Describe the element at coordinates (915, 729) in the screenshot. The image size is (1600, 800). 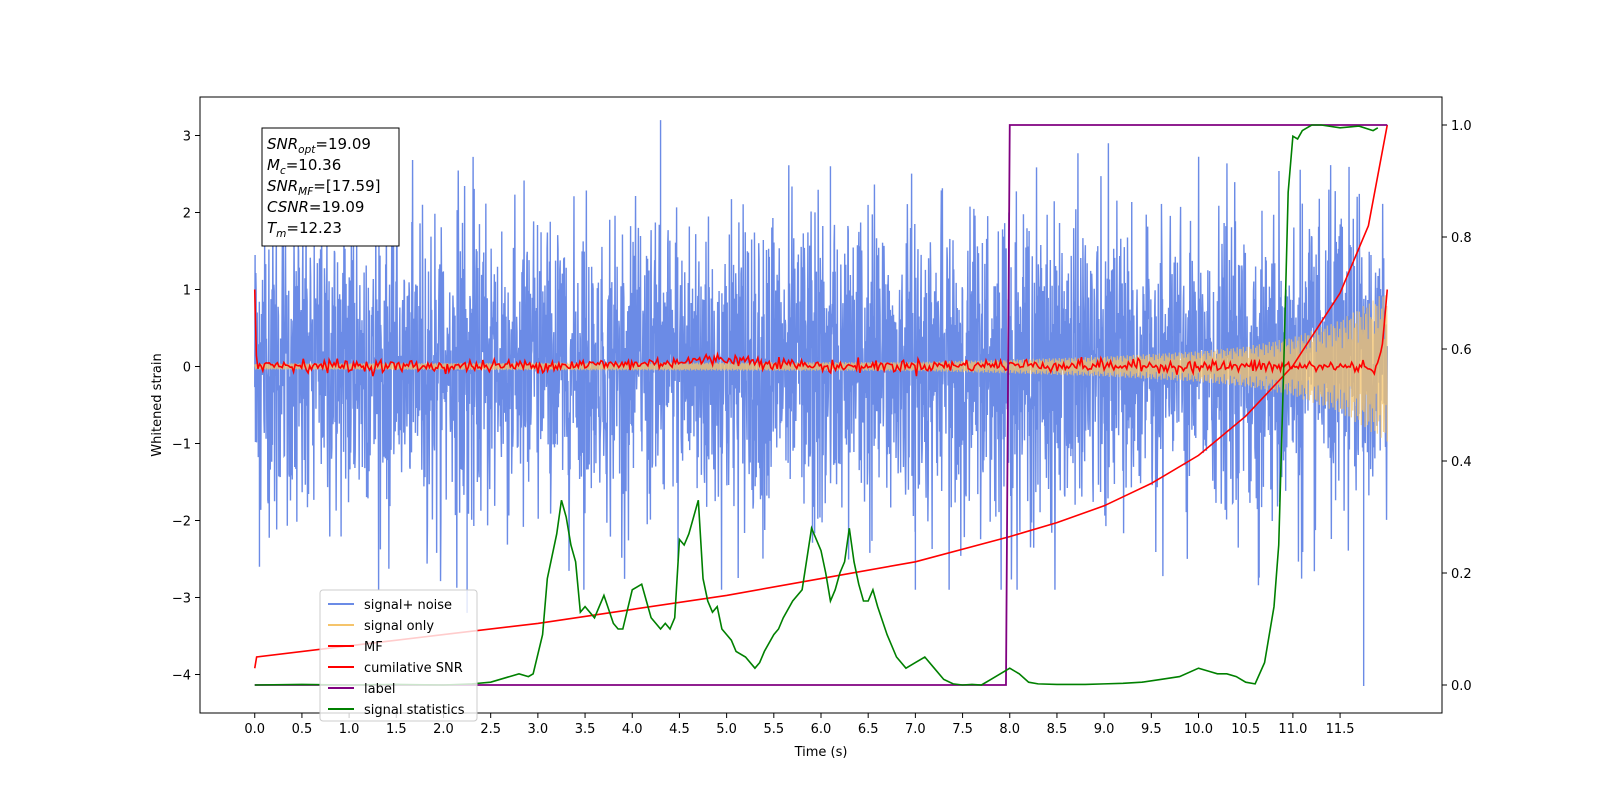
I see `x-tick-label: 7.0` at that location.